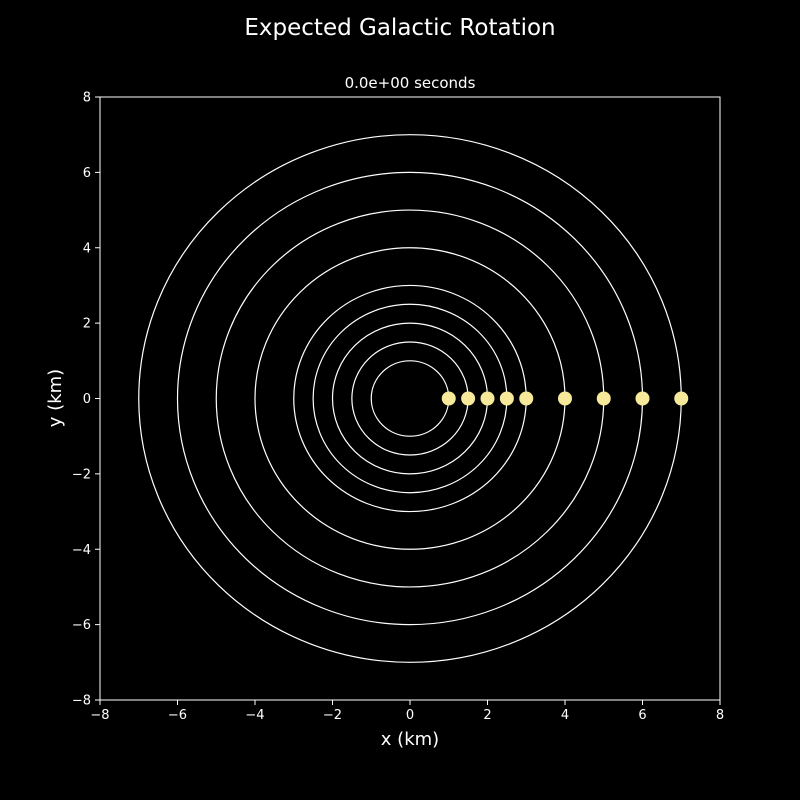 The image size is (800, 800). What do you see at coordinates (487, 715) in the screenshot?
I see `x-tick-label-5: 2` at bounding box center [487, 715].